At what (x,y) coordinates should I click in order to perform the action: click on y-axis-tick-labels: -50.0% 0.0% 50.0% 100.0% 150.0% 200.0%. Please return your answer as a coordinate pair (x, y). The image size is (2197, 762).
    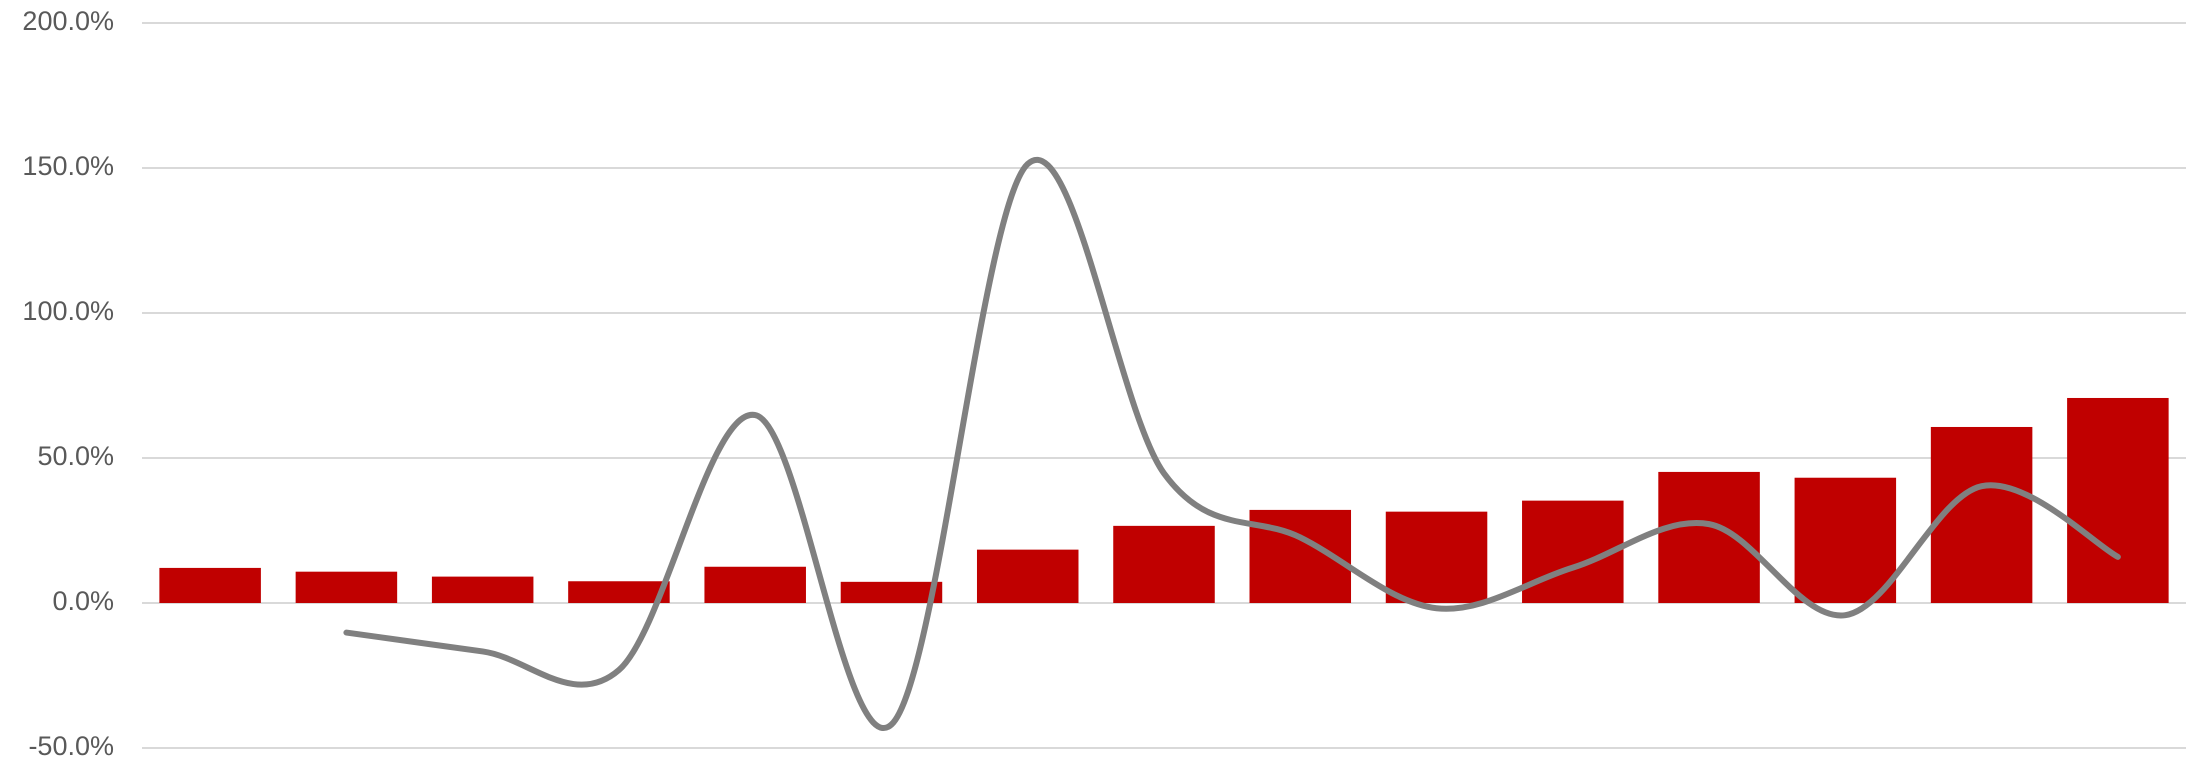
    Looking at the image, I should click on (68, 383).